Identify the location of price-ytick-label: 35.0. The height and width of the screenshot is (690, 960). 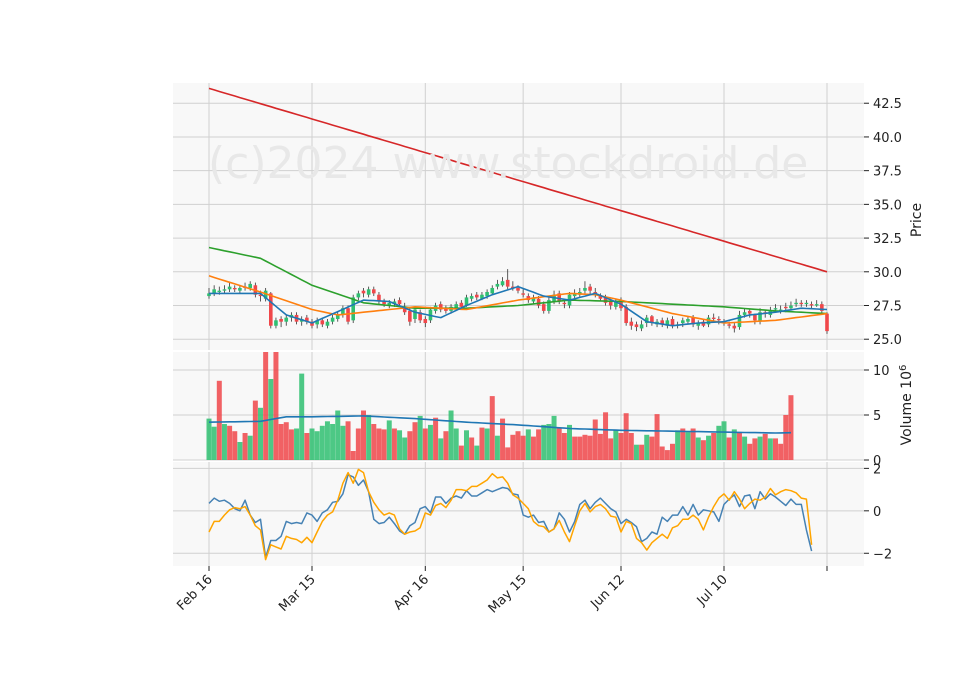
(887, 205).